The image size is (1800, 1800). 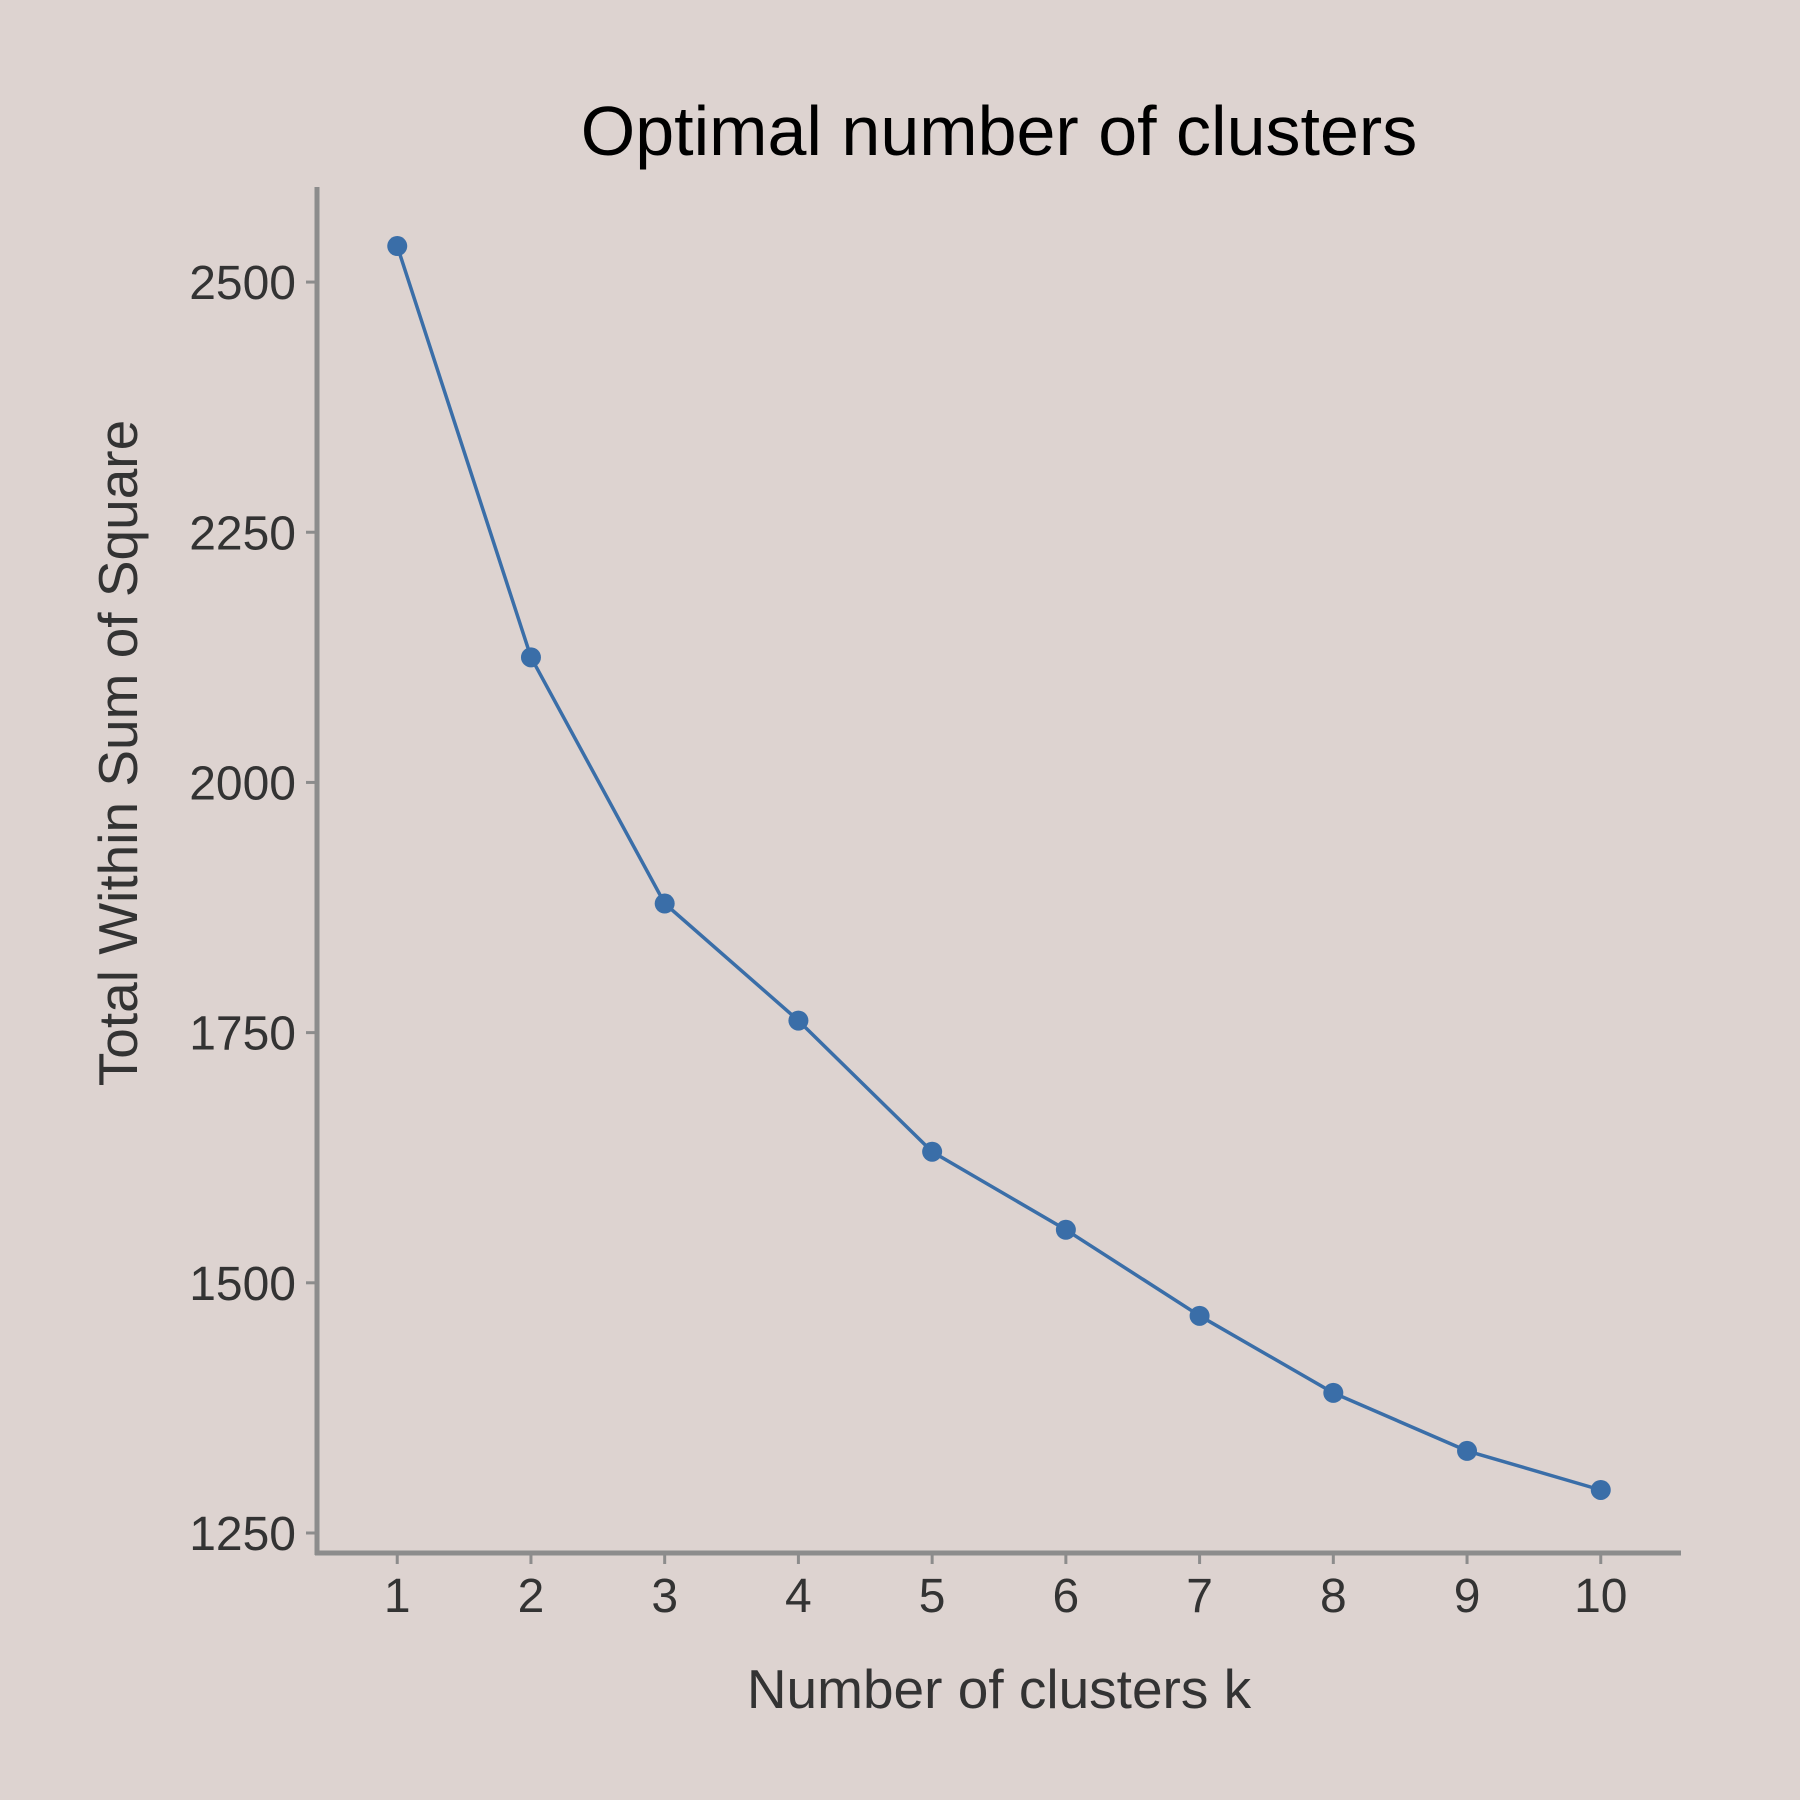 I want to click on y-tick-label: 1250, so click(x=242, y=1534).